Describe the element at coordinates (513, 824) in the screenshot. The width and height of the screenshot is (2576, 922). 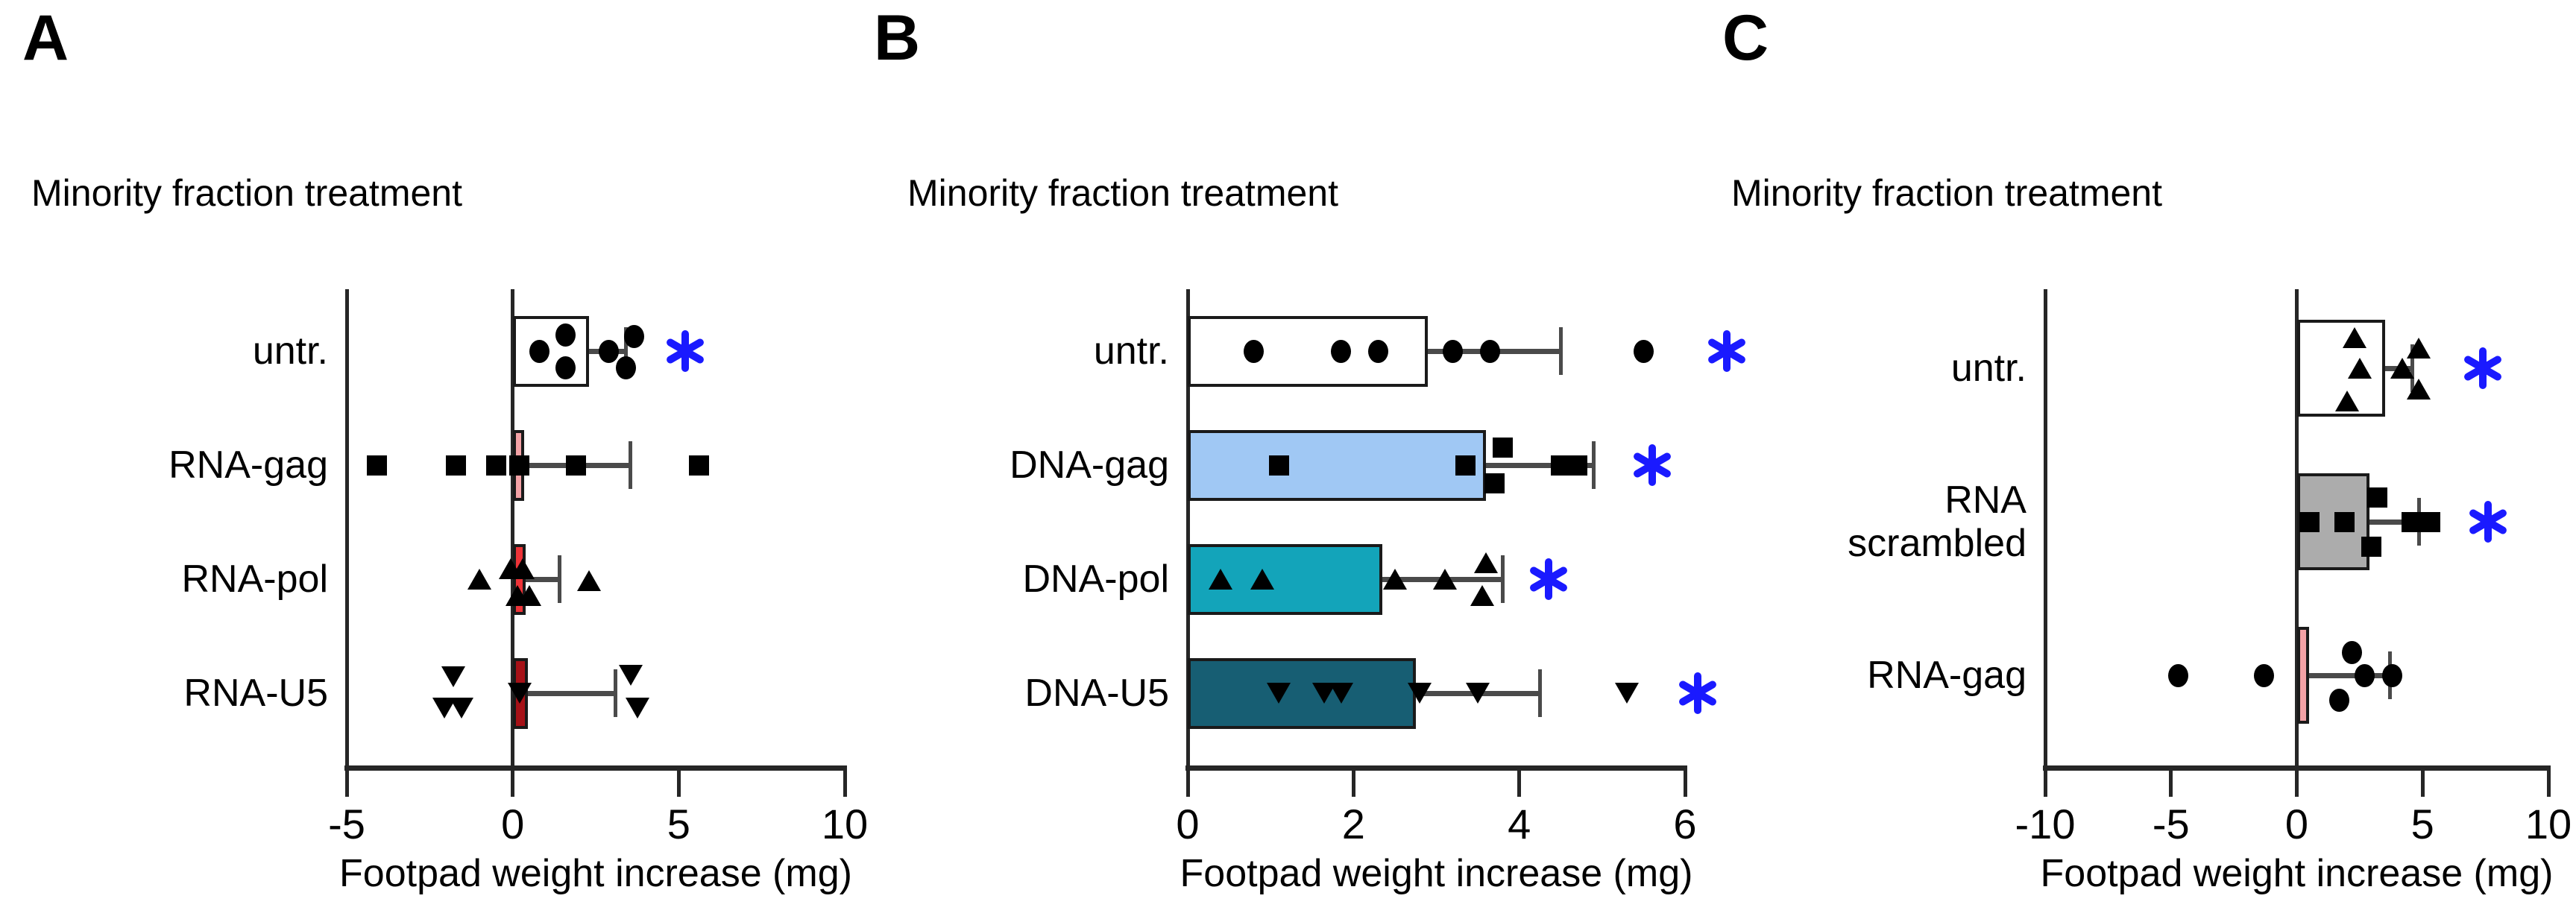
I see `x-tick-label: 0` at that location.